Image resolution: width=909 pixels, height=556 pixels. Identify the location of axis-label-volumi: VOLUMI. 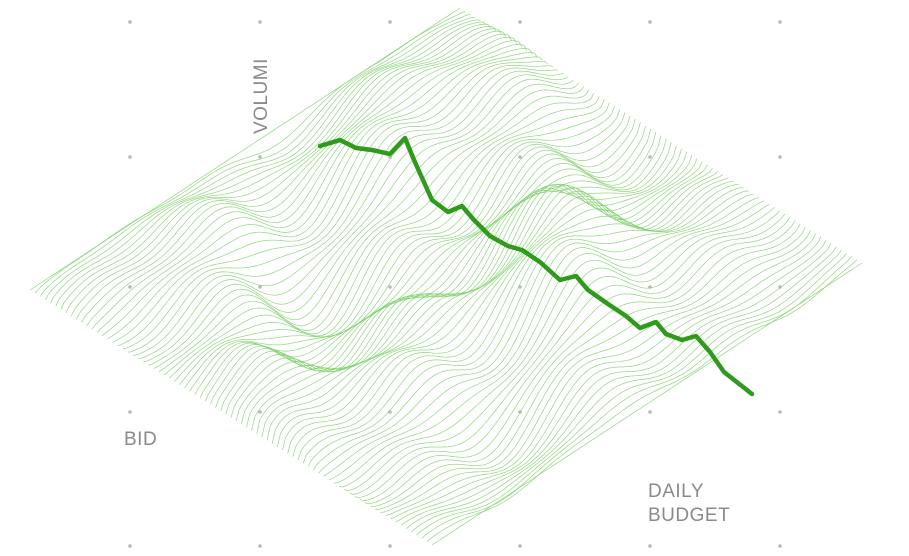
(261, 96).